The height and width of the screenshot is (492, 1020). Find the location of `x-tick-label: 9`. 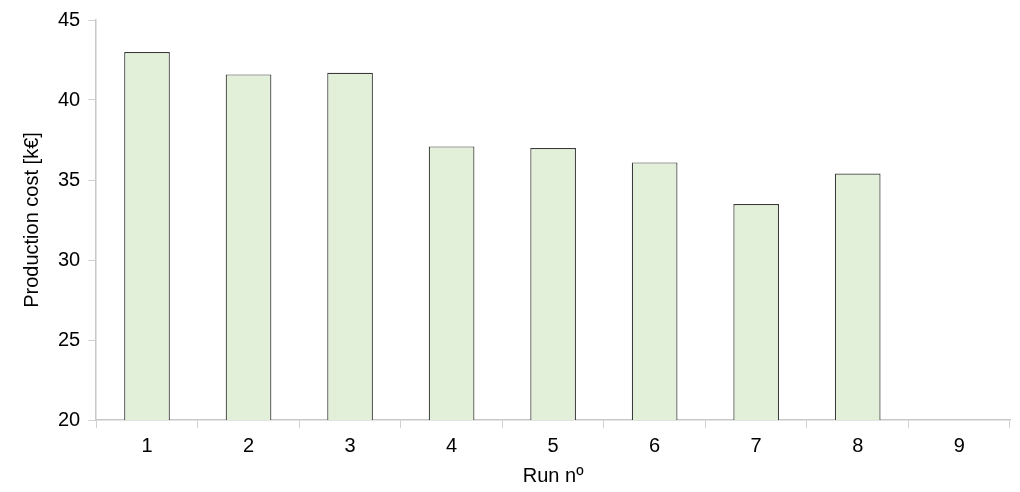

x-tick-label: 9 is located at coordinates (959, 444).